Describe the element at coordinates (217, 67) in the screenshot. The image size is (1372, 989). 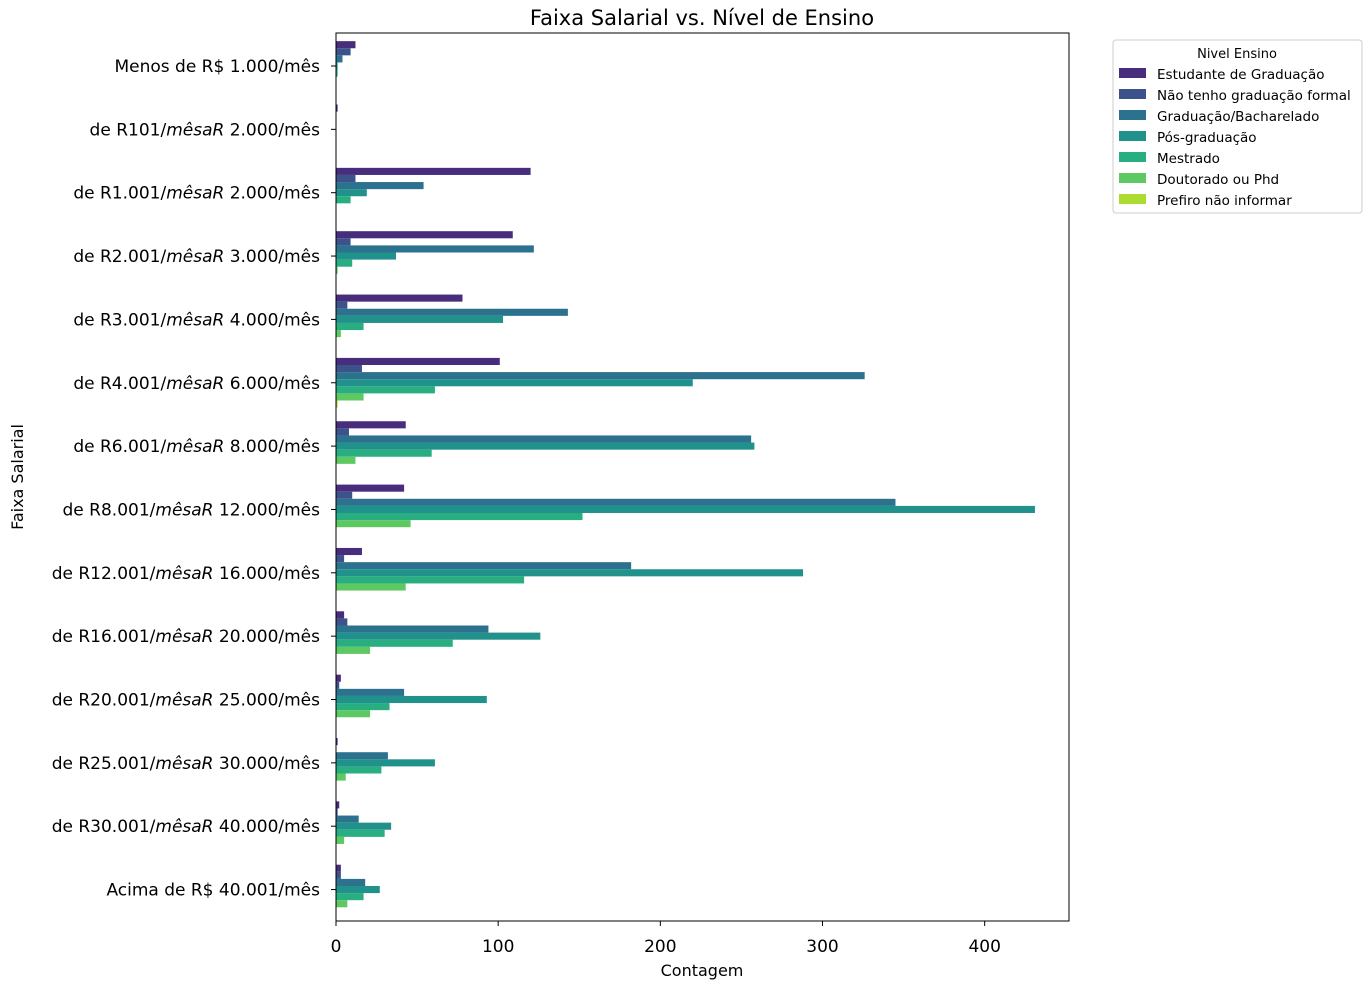
I see `y-tick-label: Menos de R$ 1.000/mês` at that location.